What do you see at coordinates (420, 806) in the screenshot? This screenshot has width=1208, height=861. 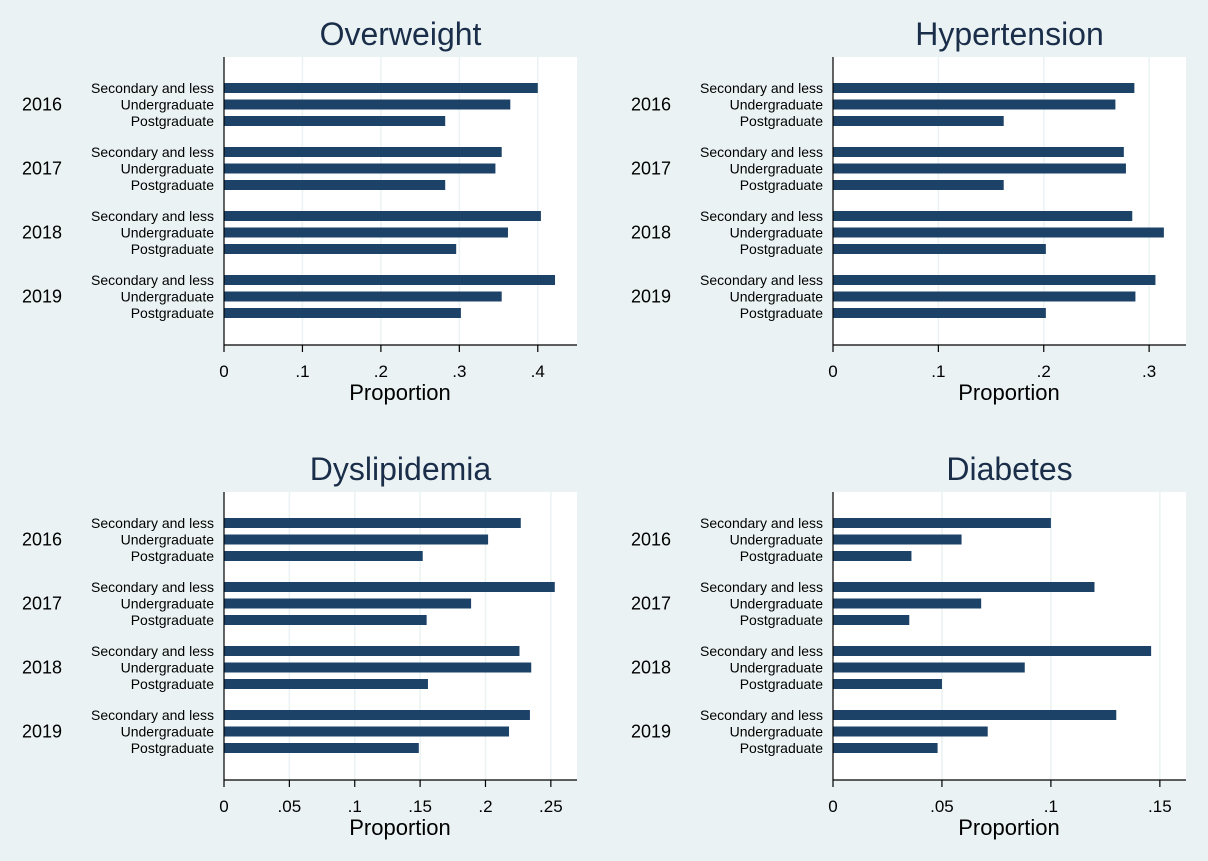 I see `x-tick-label: .15` at bounding box center [420, 806].